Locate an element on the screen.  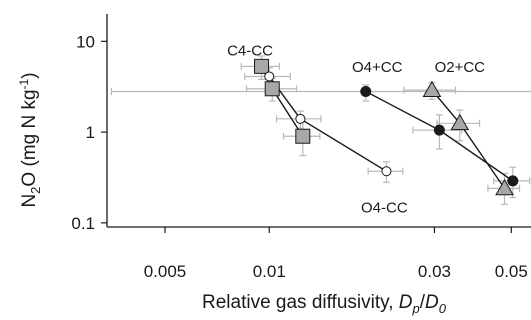
x-tick-label: 0.03 is located at coordinates (434, 271).